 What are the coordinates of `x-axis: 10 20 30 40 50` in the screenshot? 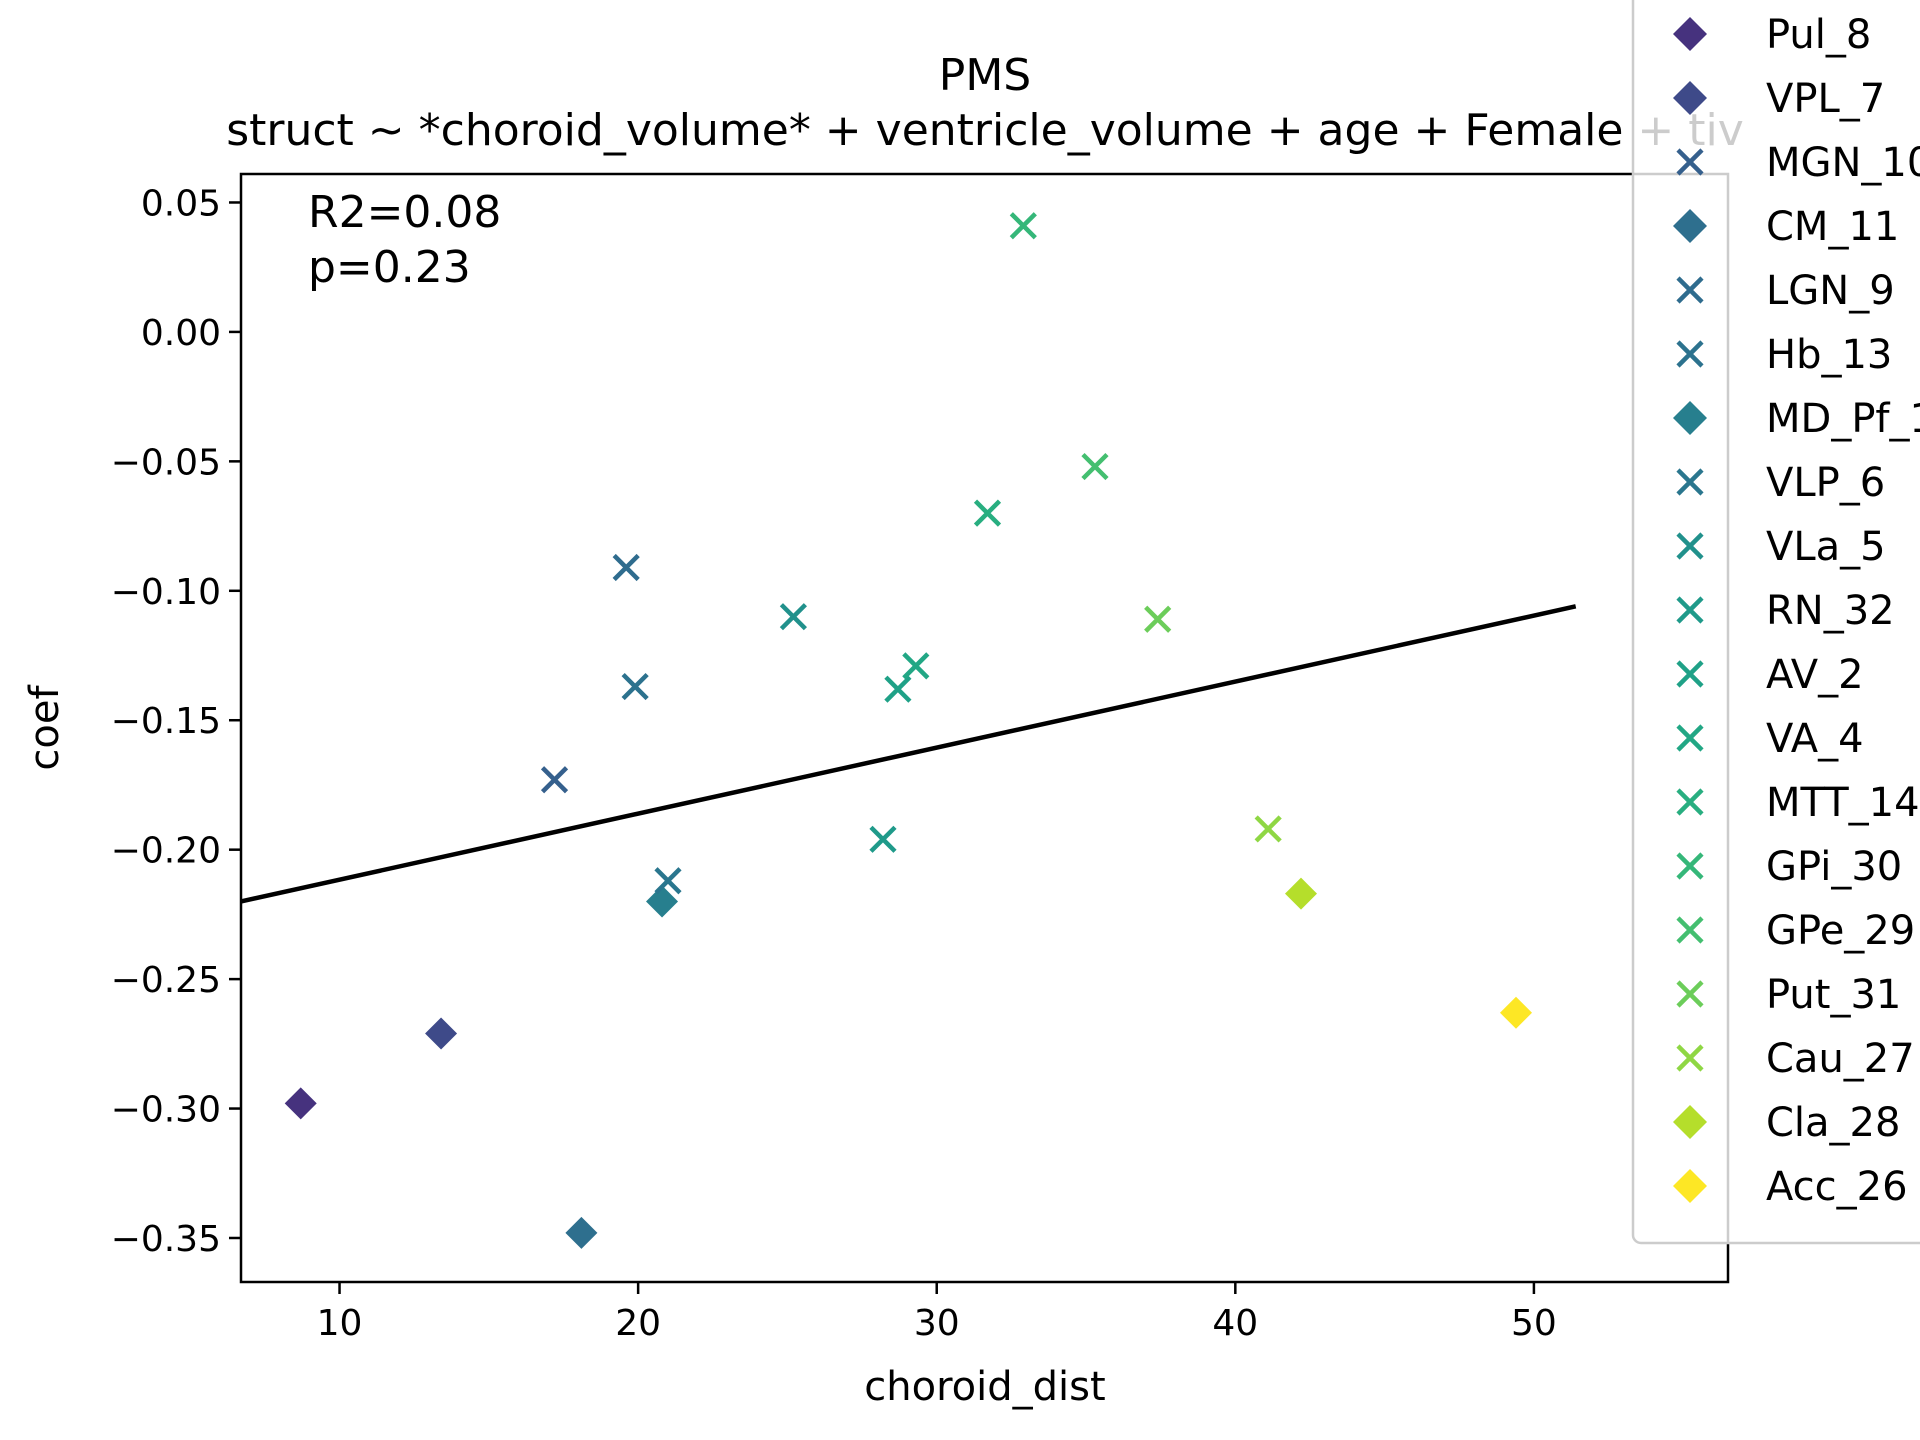 It's located at (937, 1313).